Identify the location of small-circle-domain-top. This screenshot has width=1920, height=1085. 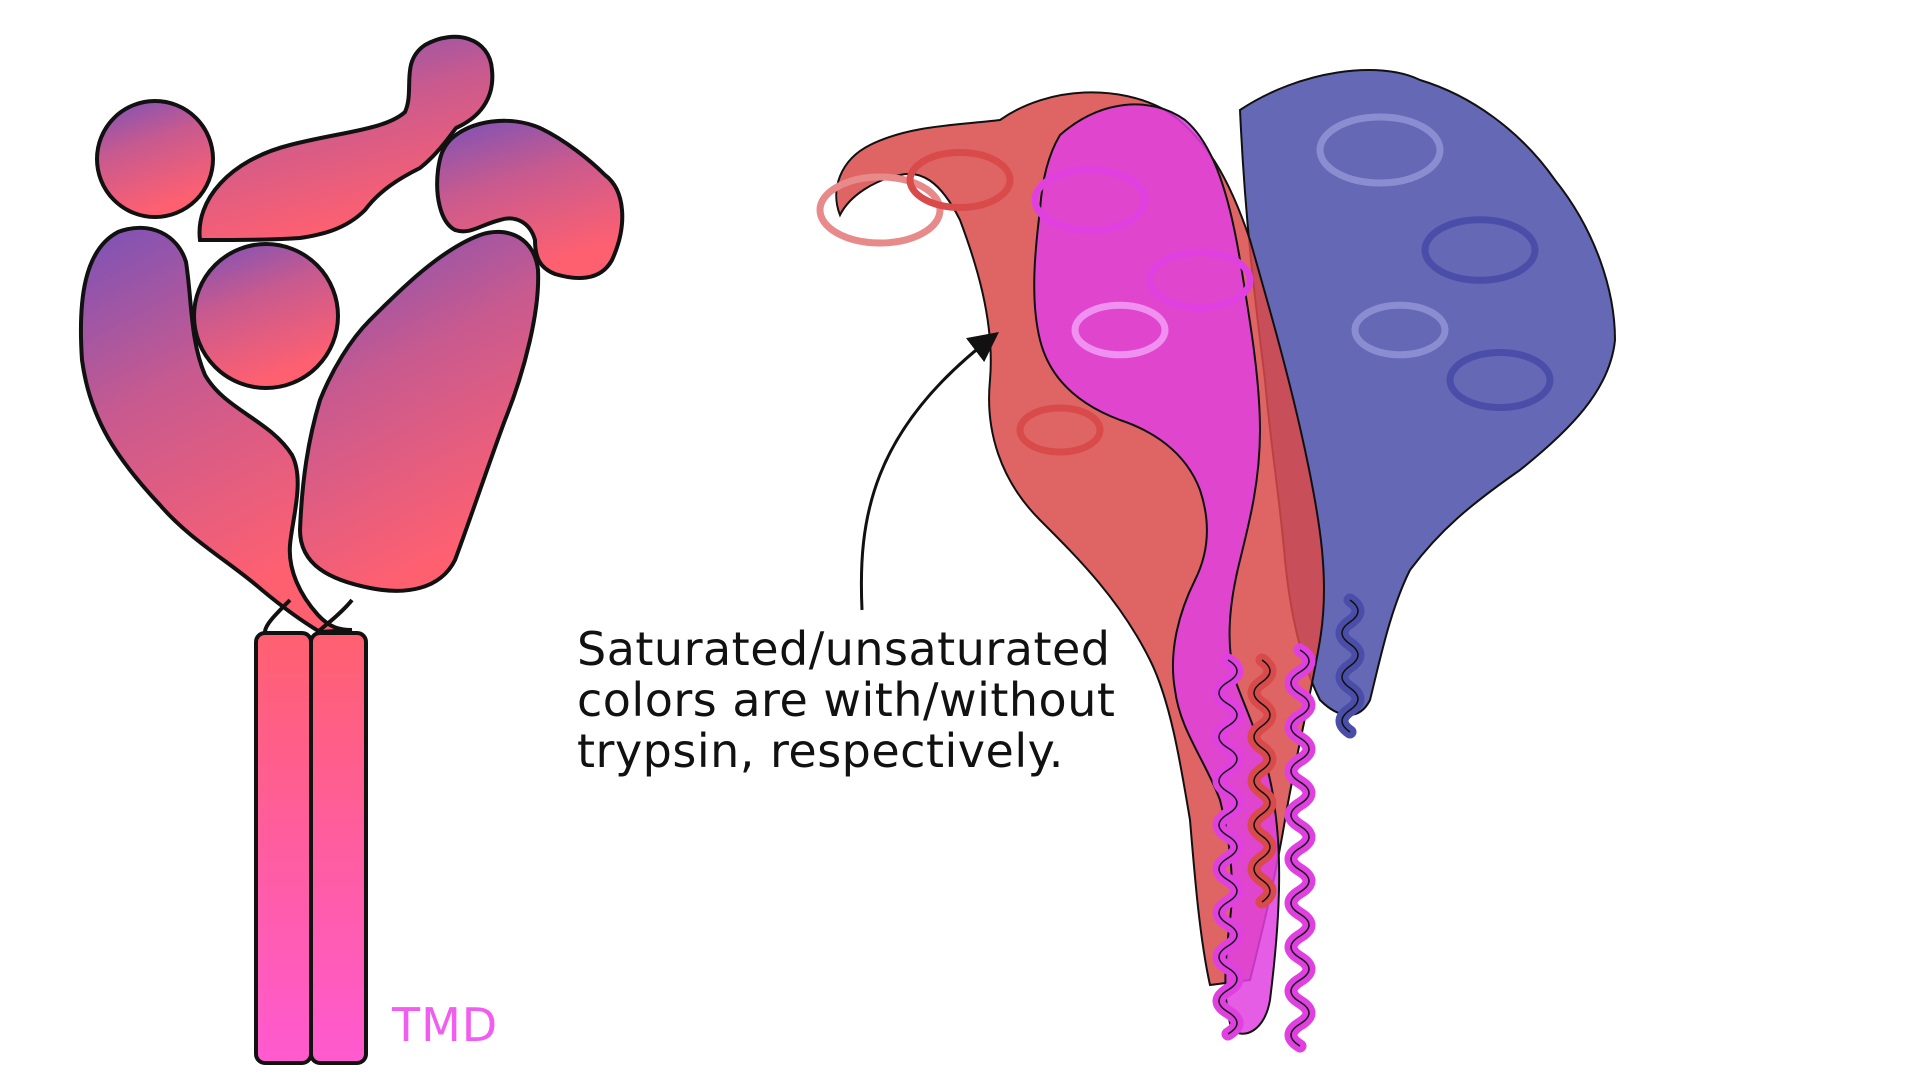
(155, 159).